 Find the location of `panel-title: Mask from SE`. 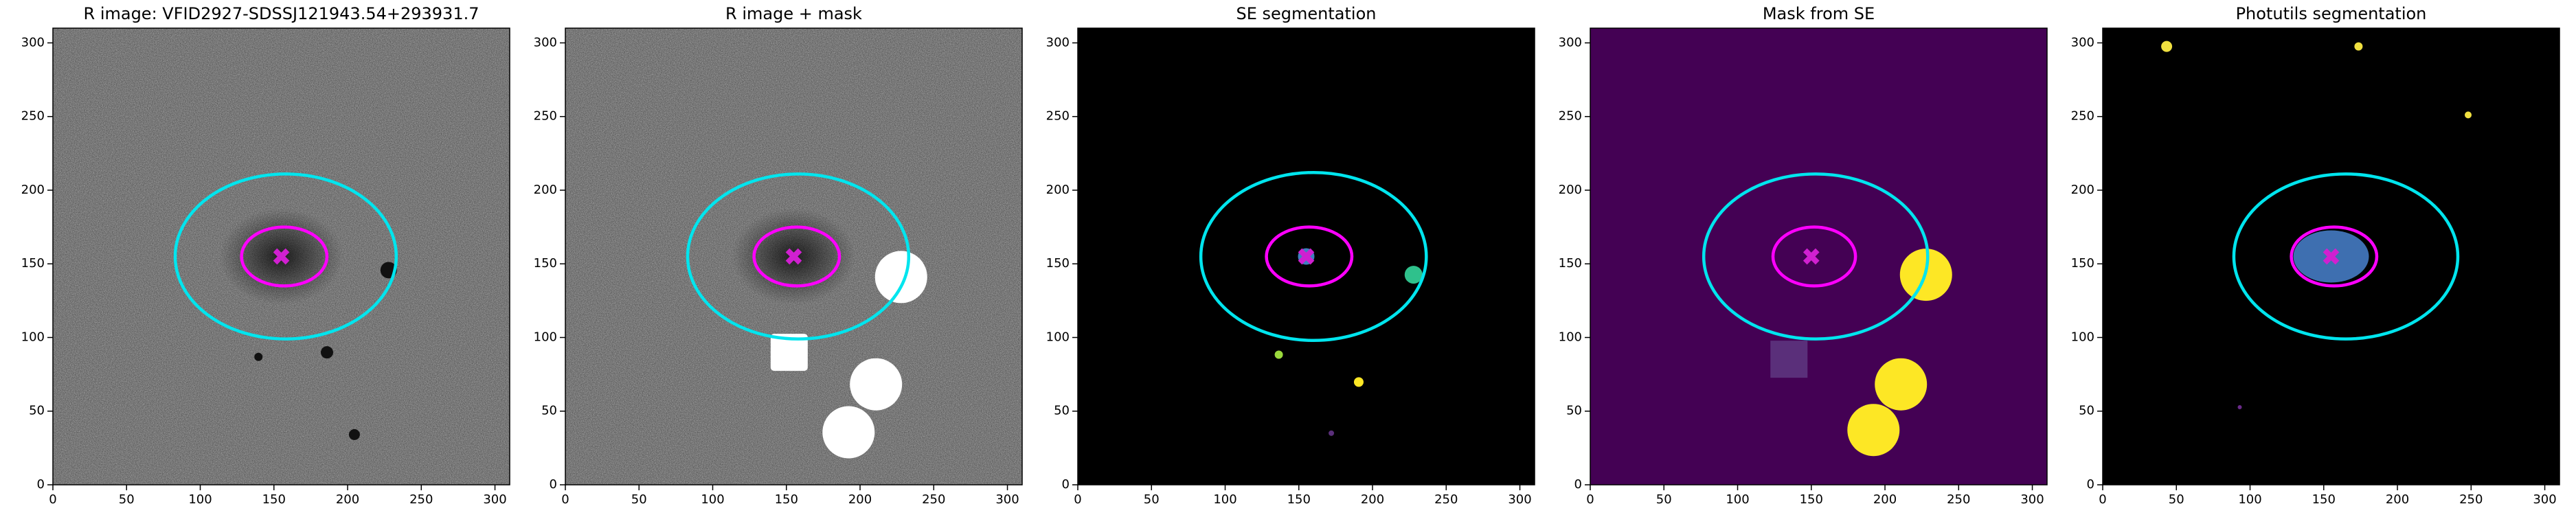

panel-title: Mask from SE is located at coordinates (1819, 13).